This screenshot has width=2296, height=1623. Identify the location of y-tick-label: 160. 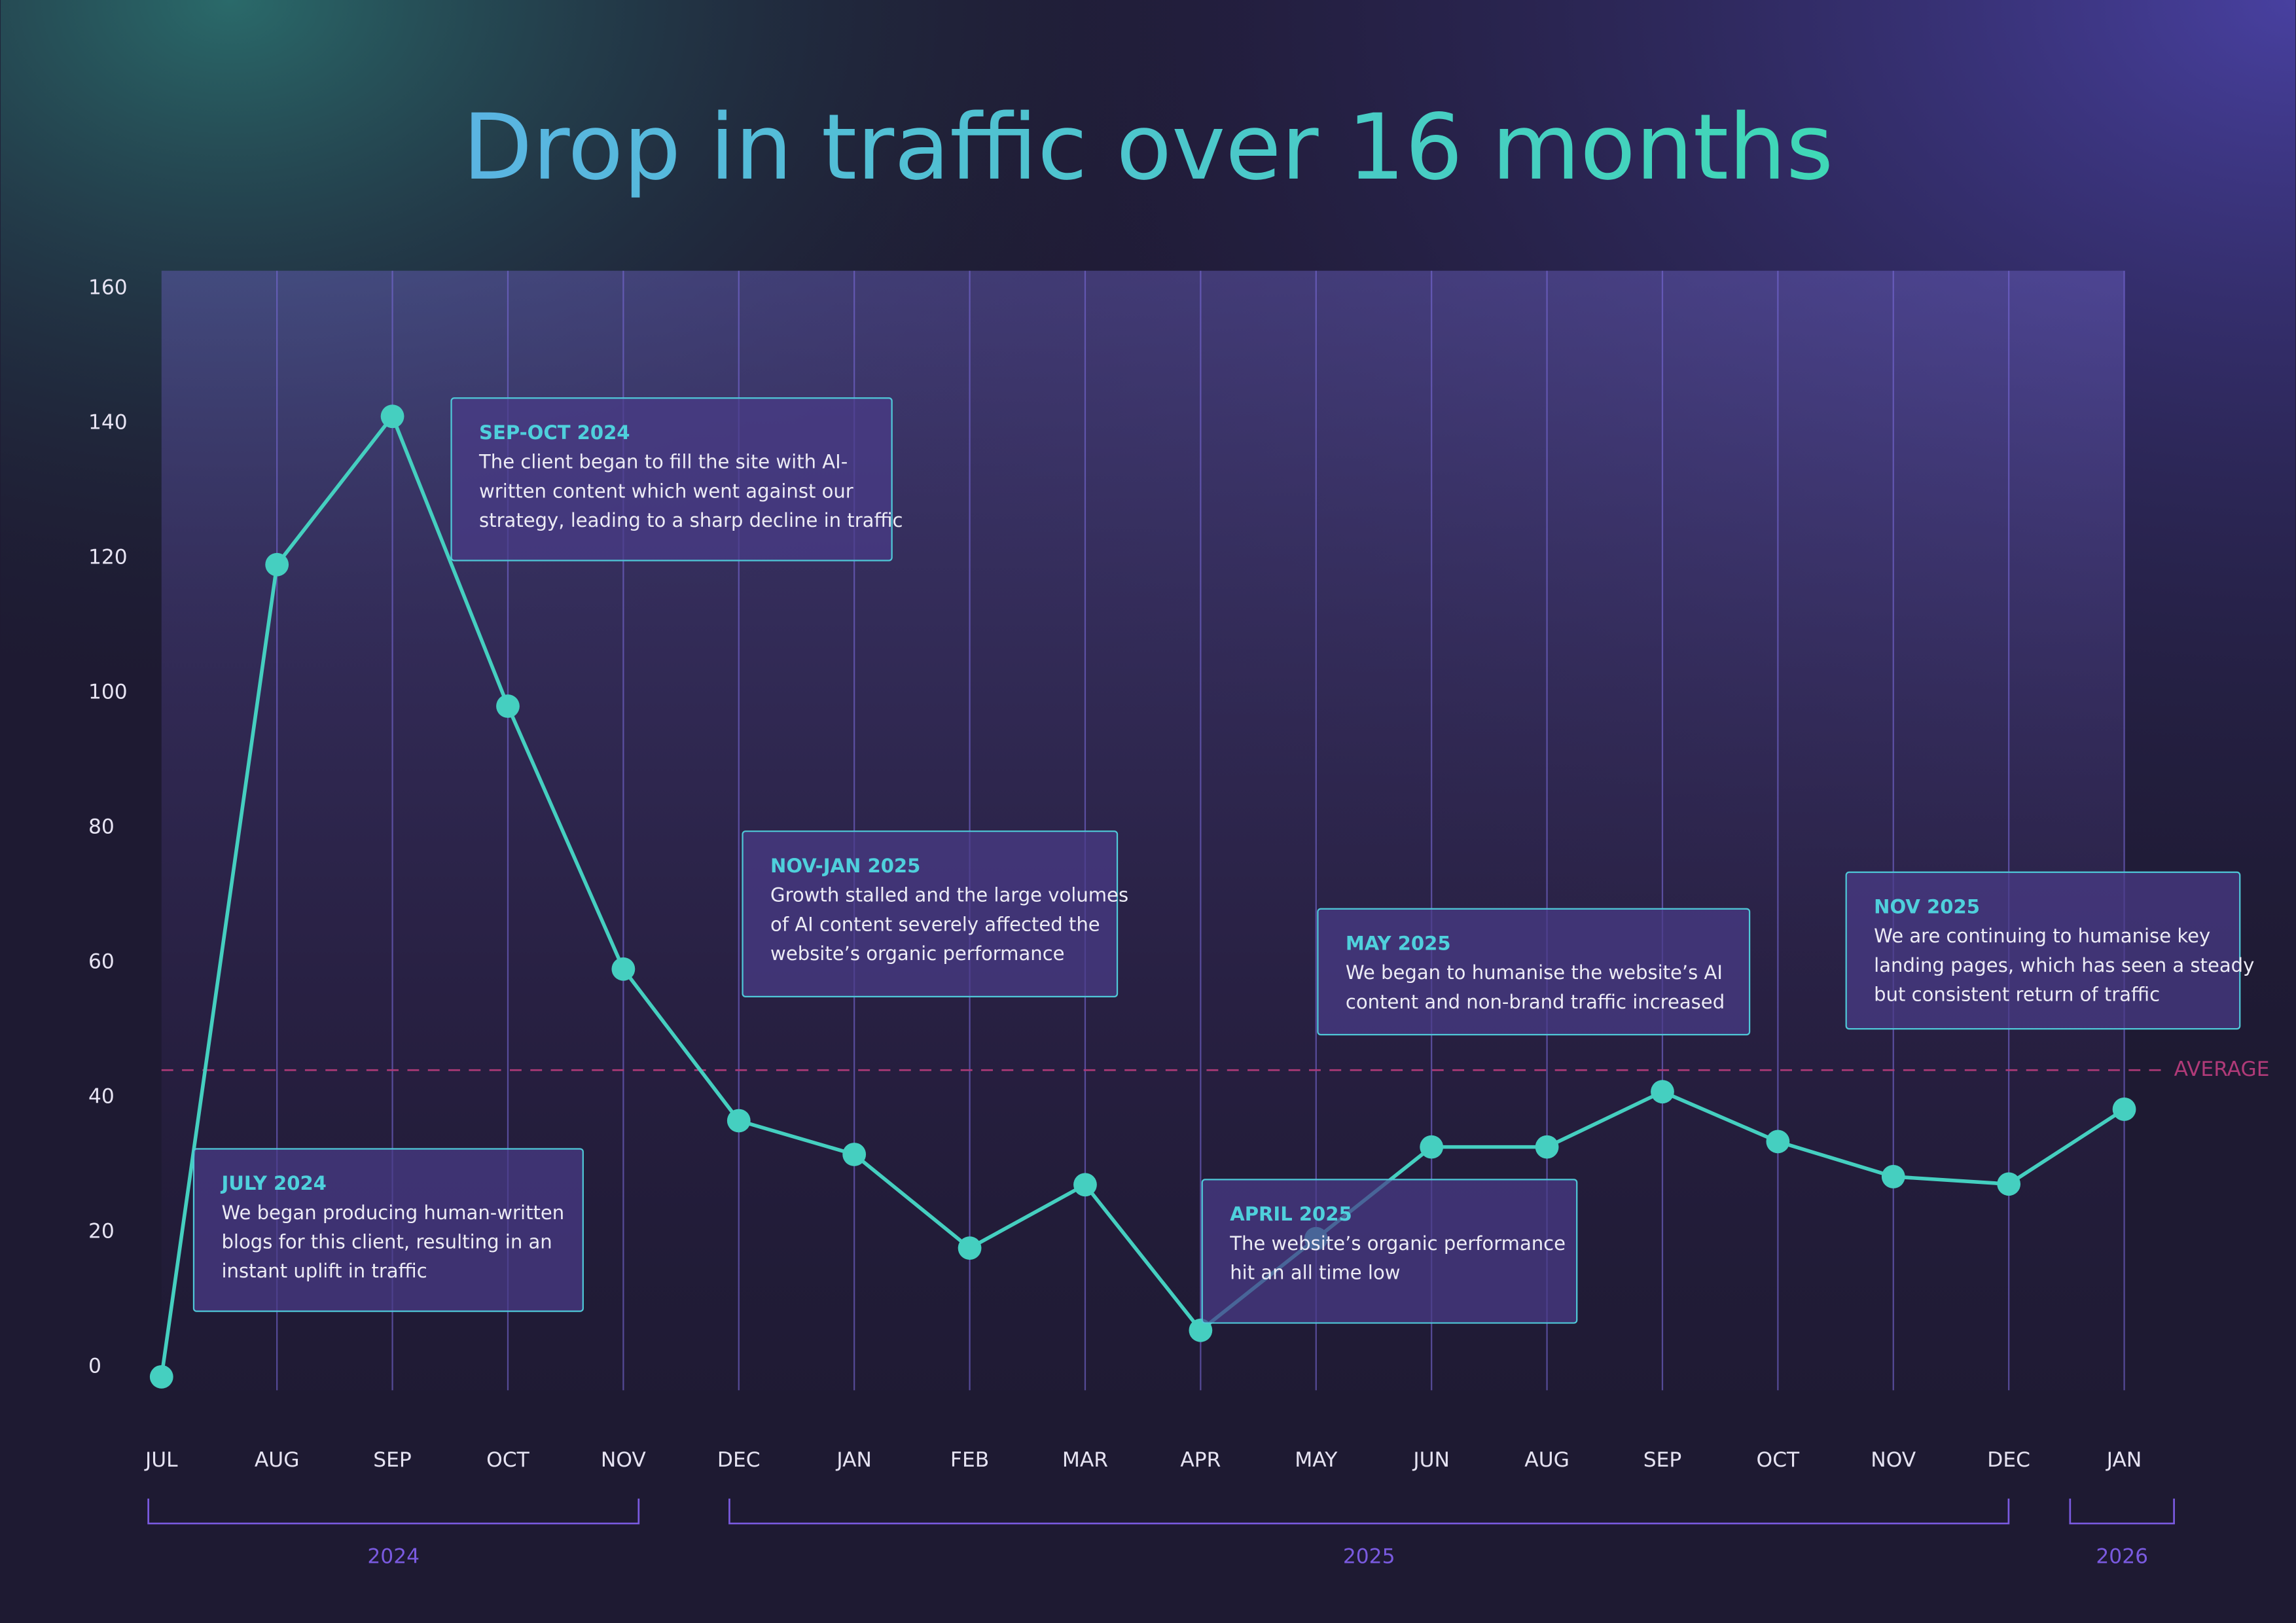
(108, 287).